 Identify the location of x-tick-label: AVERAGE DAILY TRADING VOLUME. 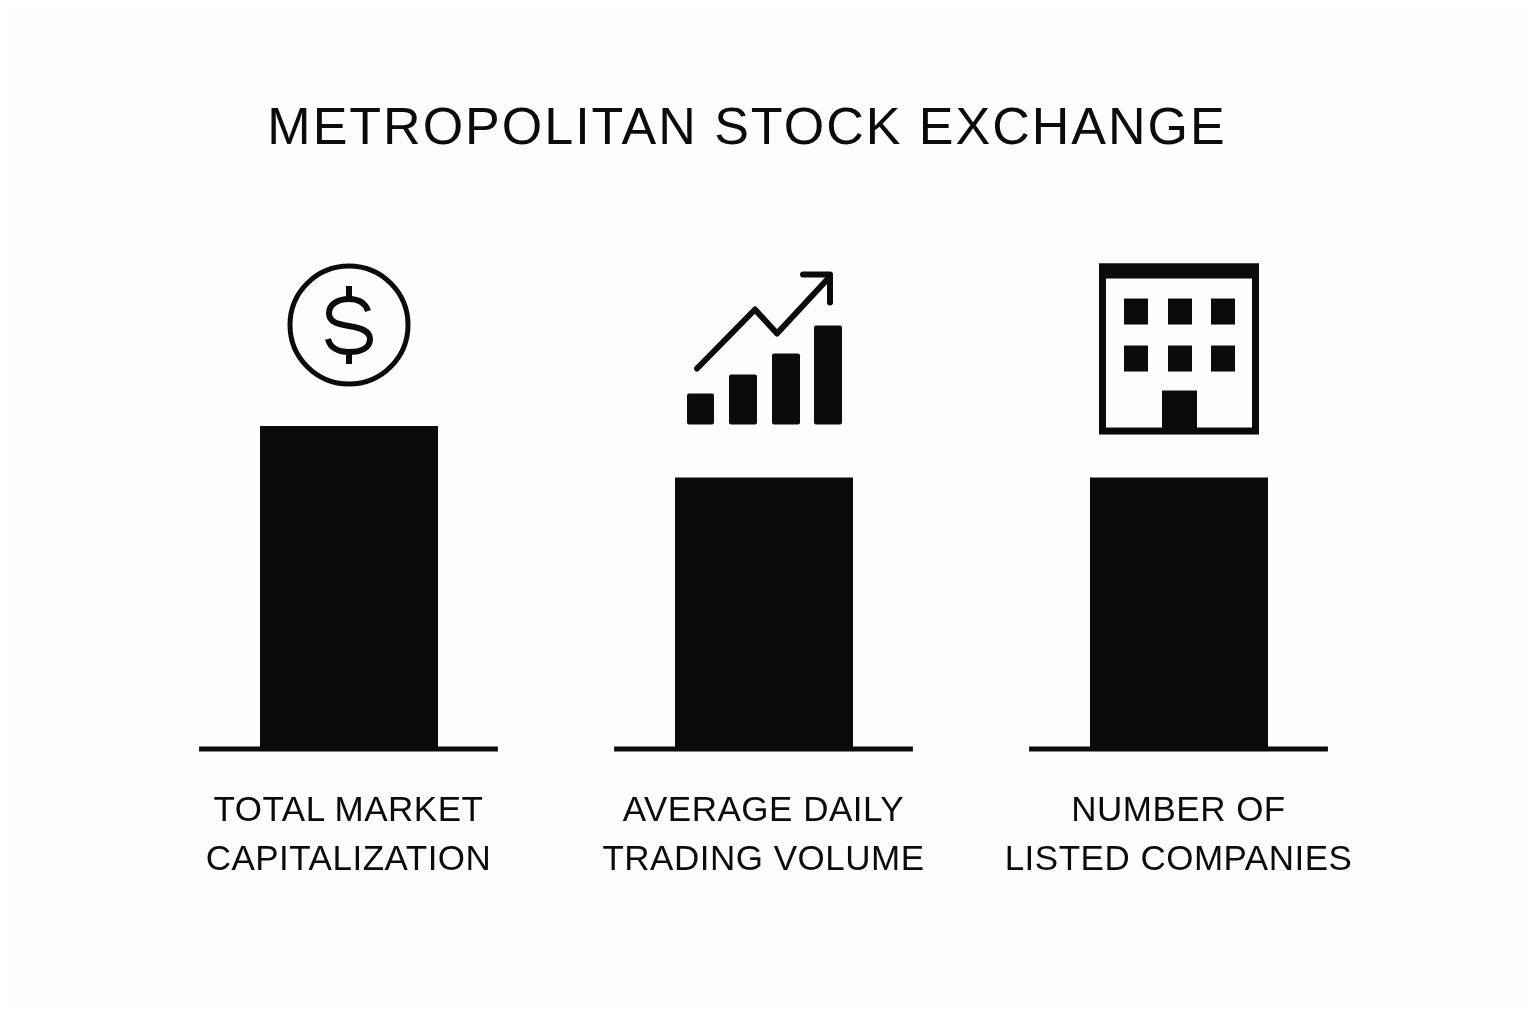
(763, 833).